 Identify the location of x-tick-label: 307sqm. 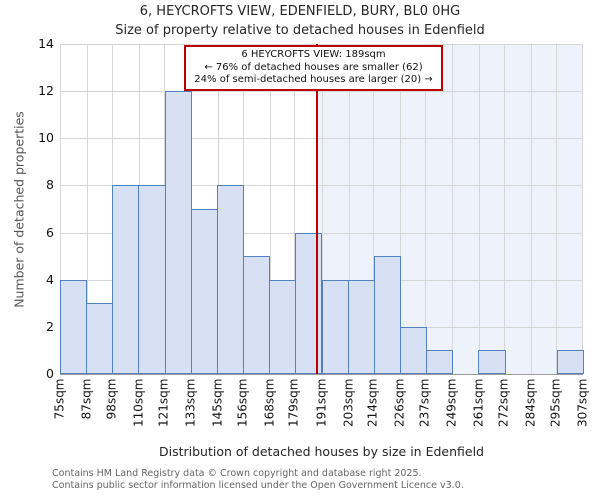
(582, 402).